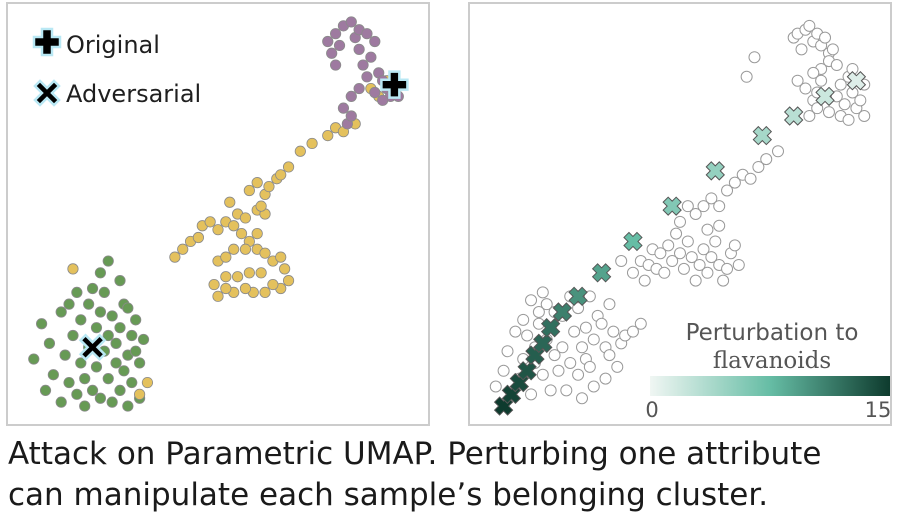 The height and width of the screenshot is (520, 900). I want to click on legend: Original Adversarial, so click(116, 67).